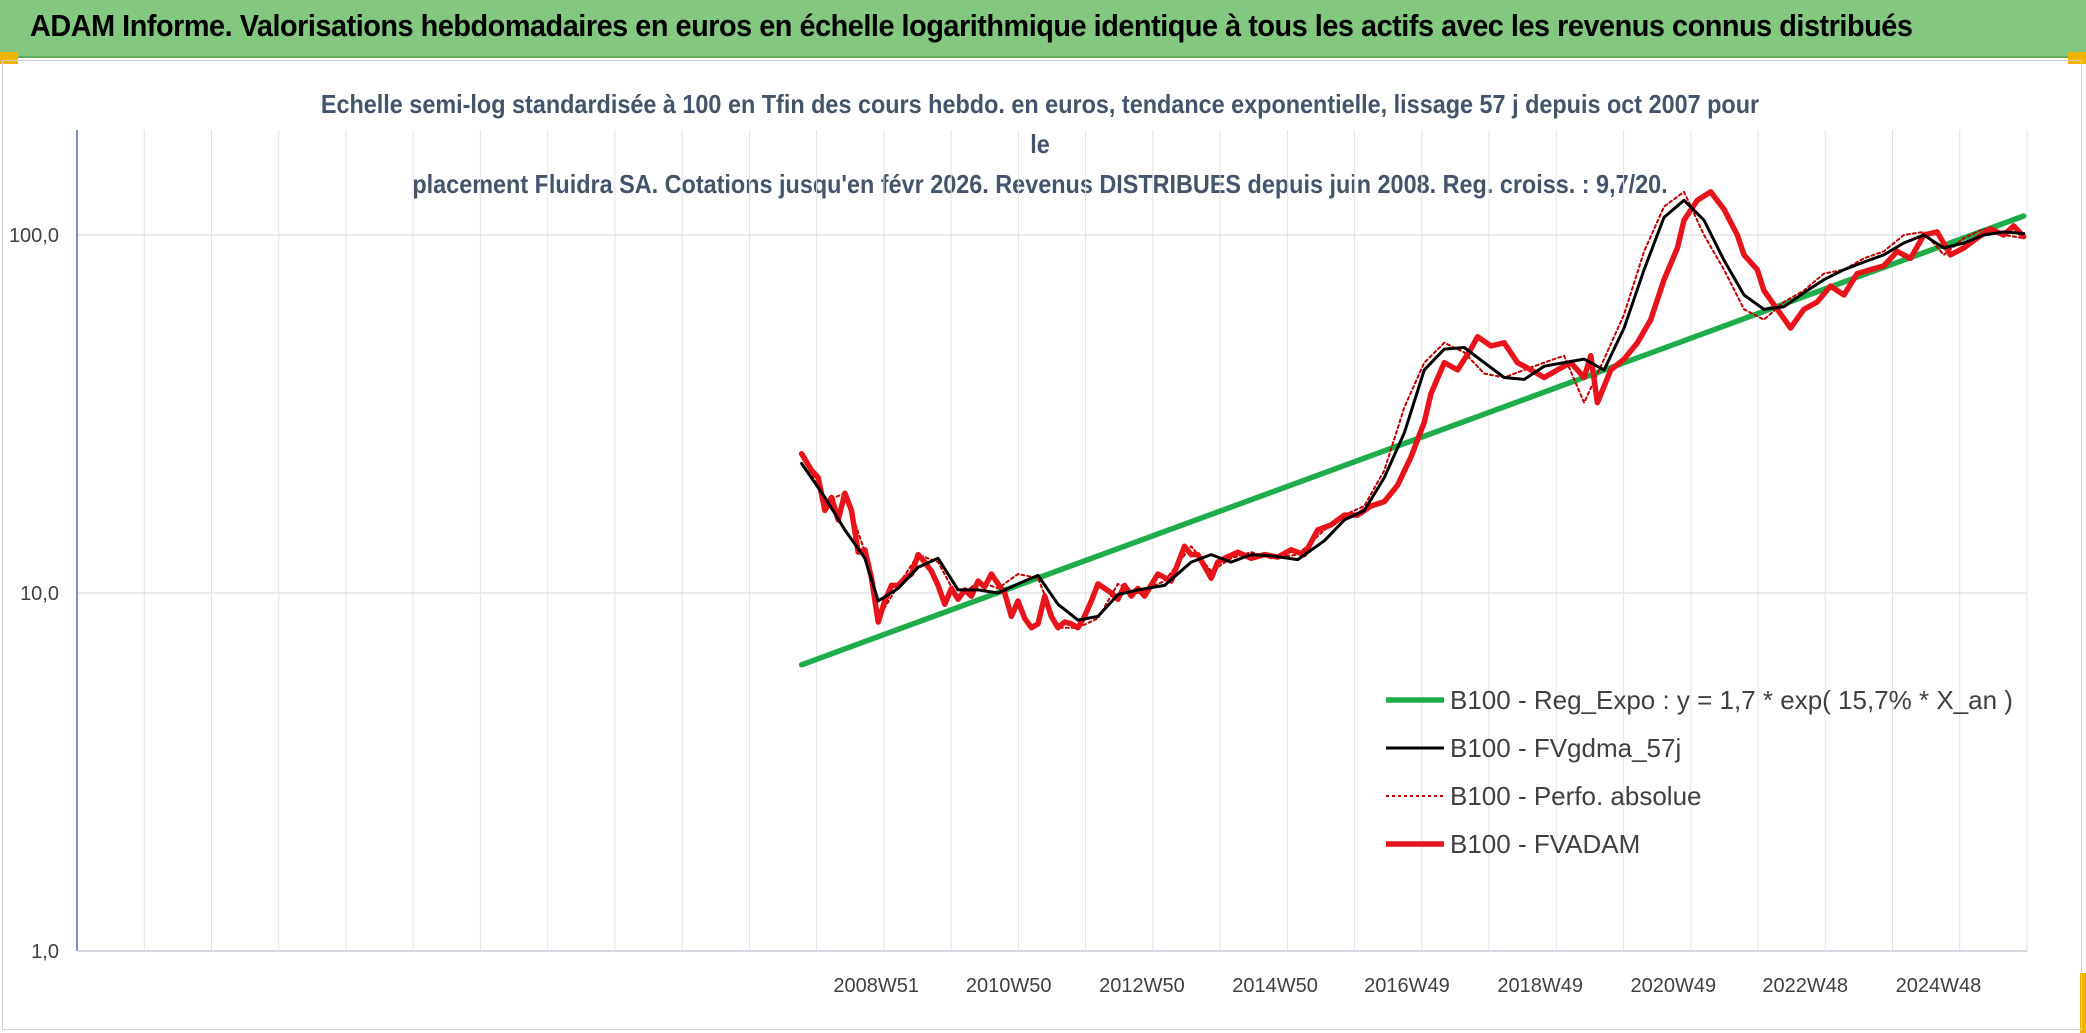 The width and height of the screenshot is (2086, 1033). I want to click on x-tick-label: 2022W48, so click(1805, 986).